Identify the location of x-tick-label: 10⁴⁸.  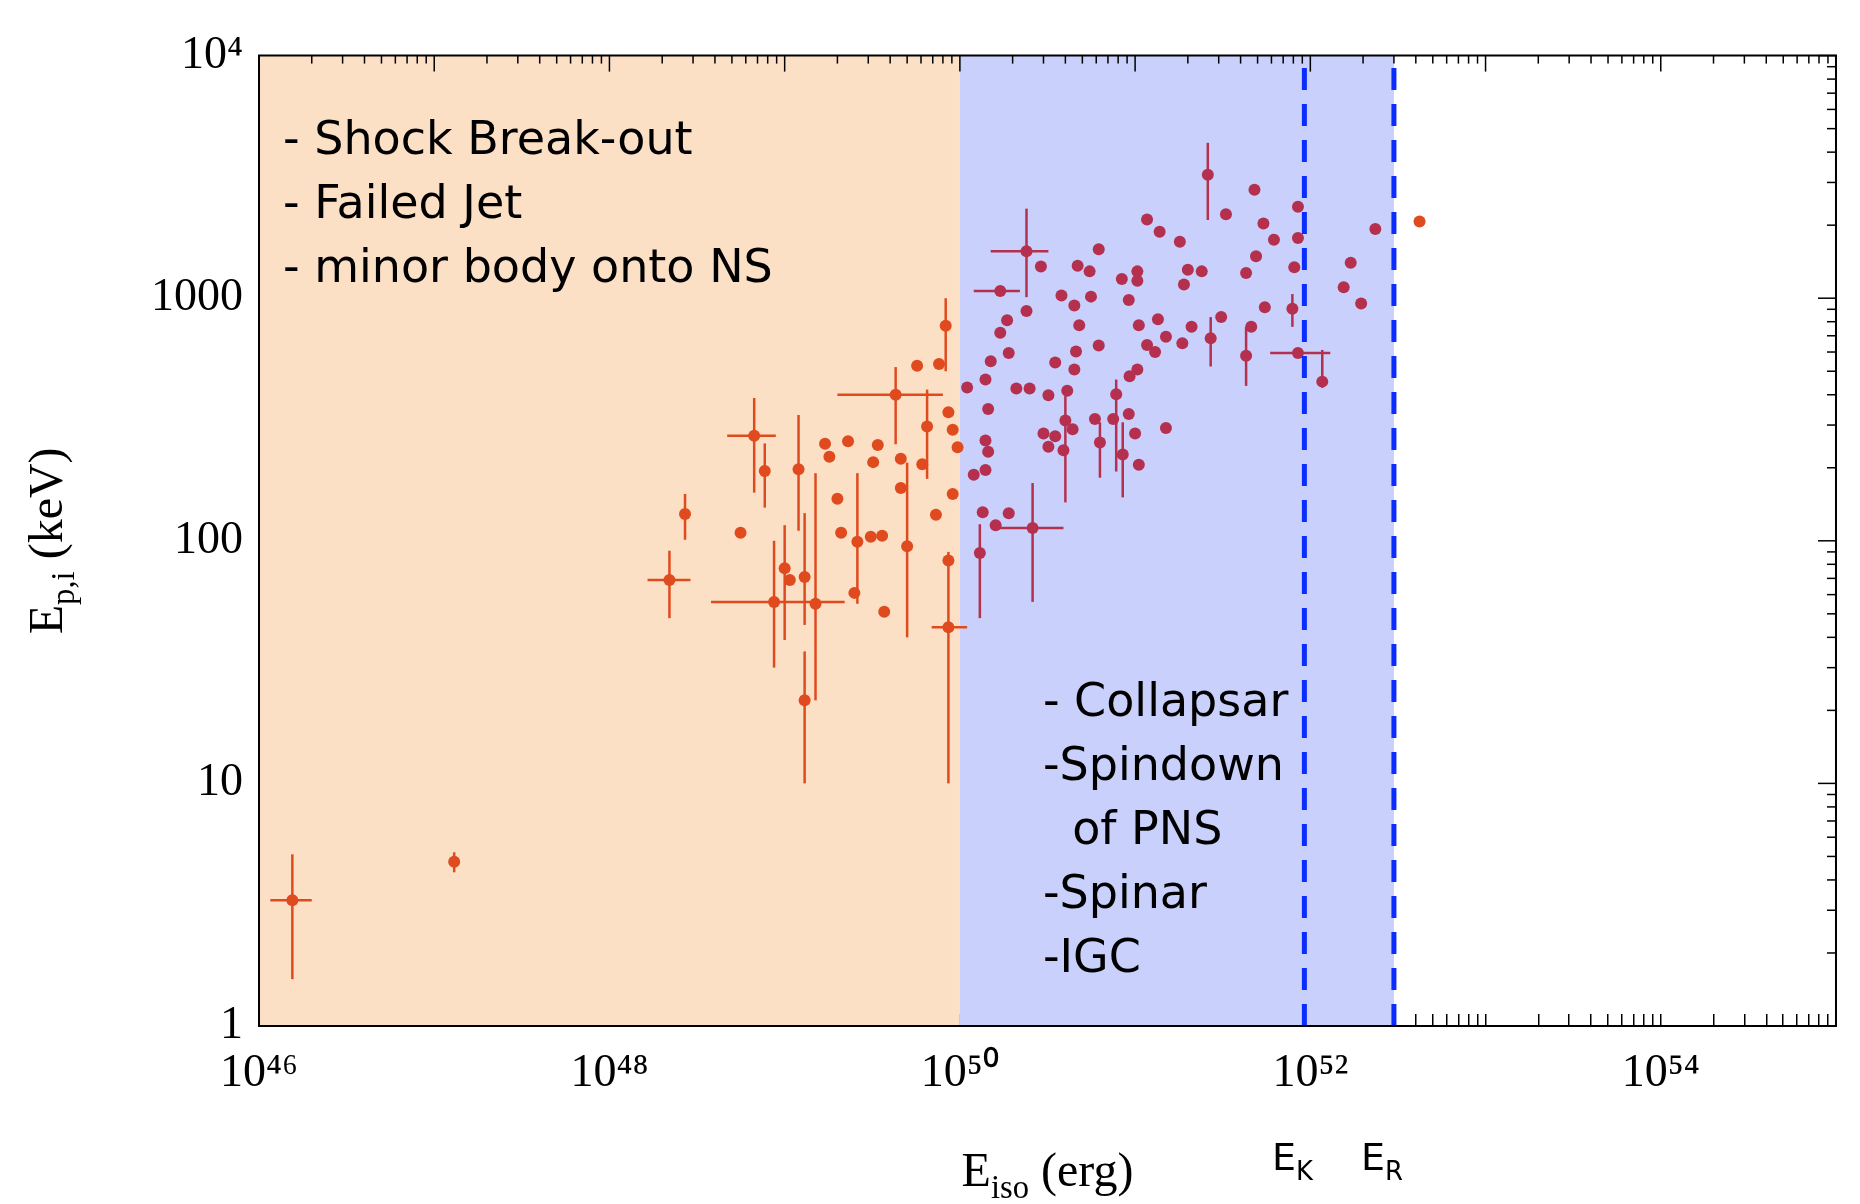
(609, 1070).